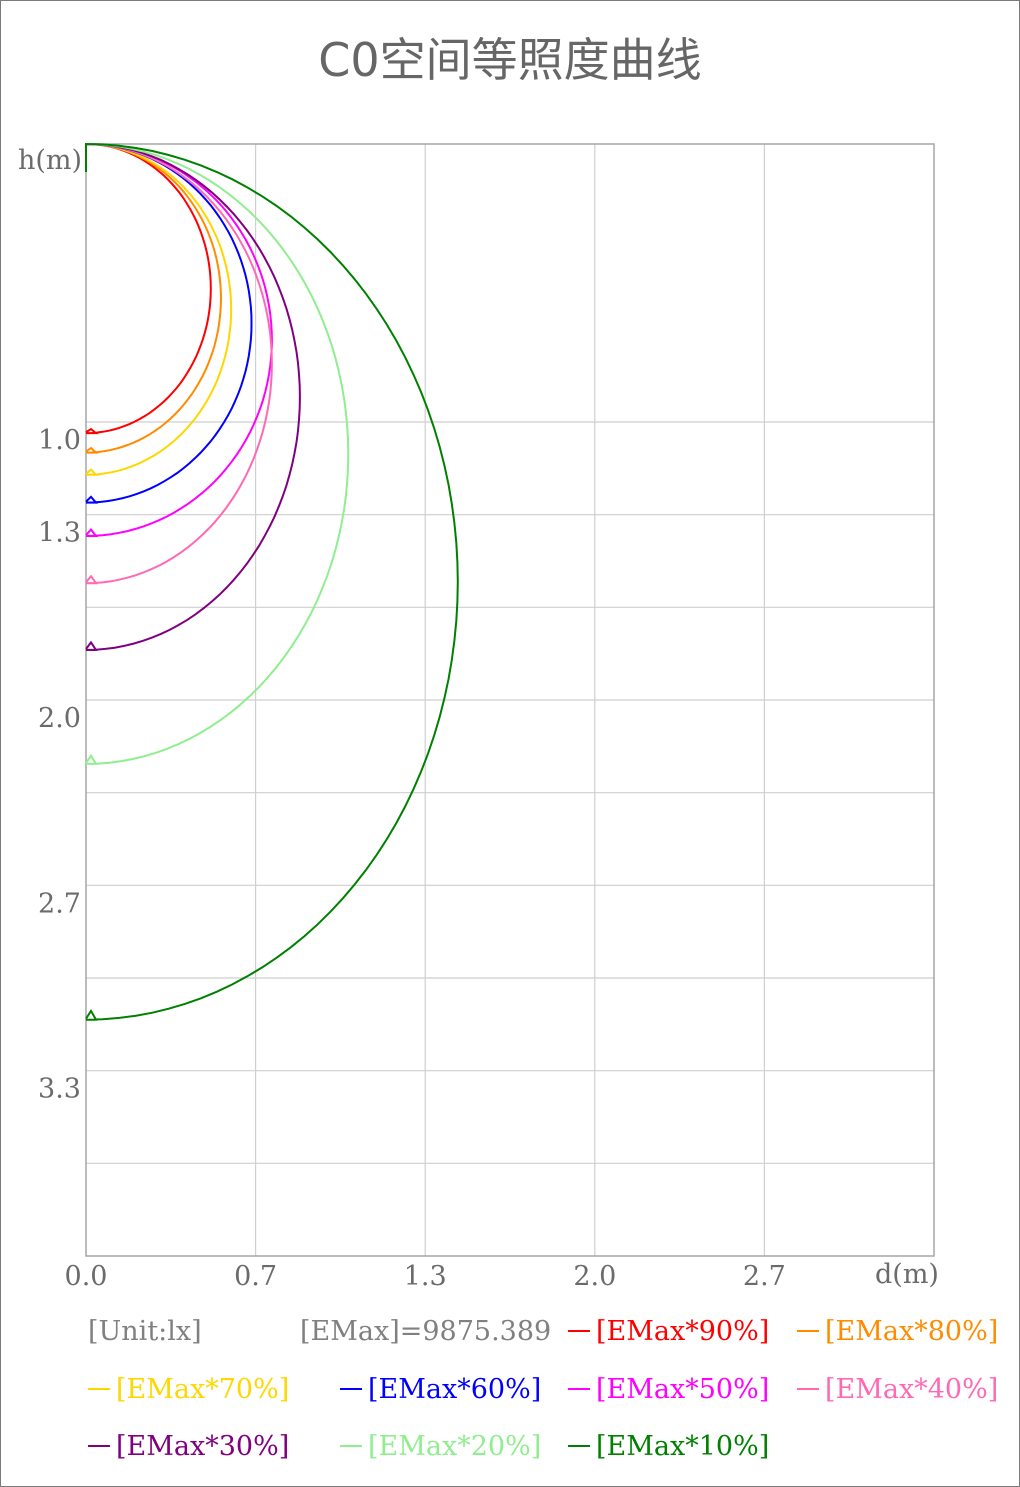 This screenshot has width=1020, height=1487. I want to click on x-tick-label: 1.3, so click(425, 1276).